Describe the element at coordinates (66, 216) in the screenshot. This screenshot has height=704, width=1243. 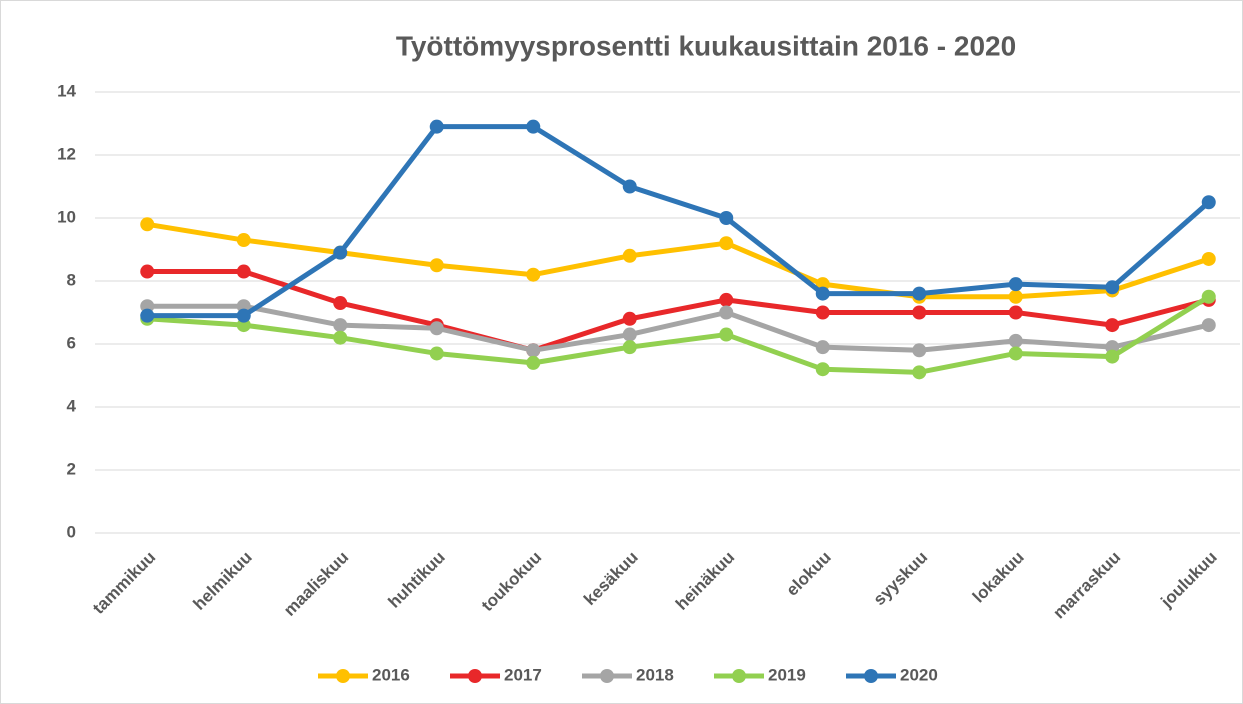
I see `y-tick-label: 10` at that location.